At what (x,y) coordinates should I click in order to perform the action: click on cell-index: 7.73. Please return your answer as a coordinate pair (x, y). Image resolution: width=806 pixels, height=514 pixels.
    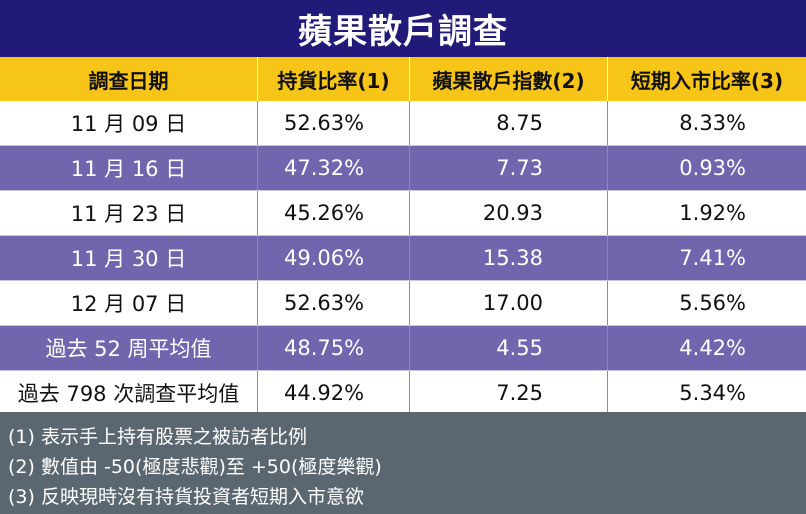
    Looking at the image, I should click on (509, 168).